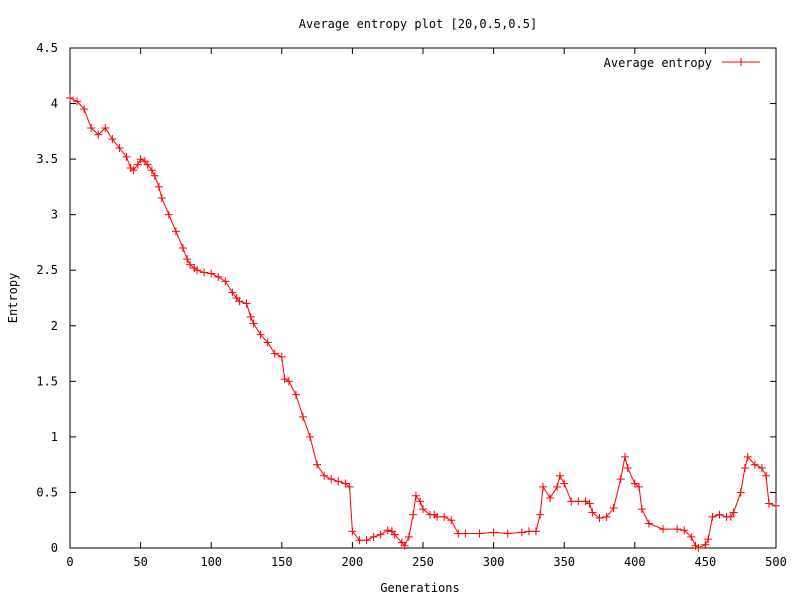 Image resolution: width=800 pixels, height=600 pixels. What do you see at coordinates (282, 562) in the screenshot?
I see `x-tick-label: 150` at bounding box center [282, 562].